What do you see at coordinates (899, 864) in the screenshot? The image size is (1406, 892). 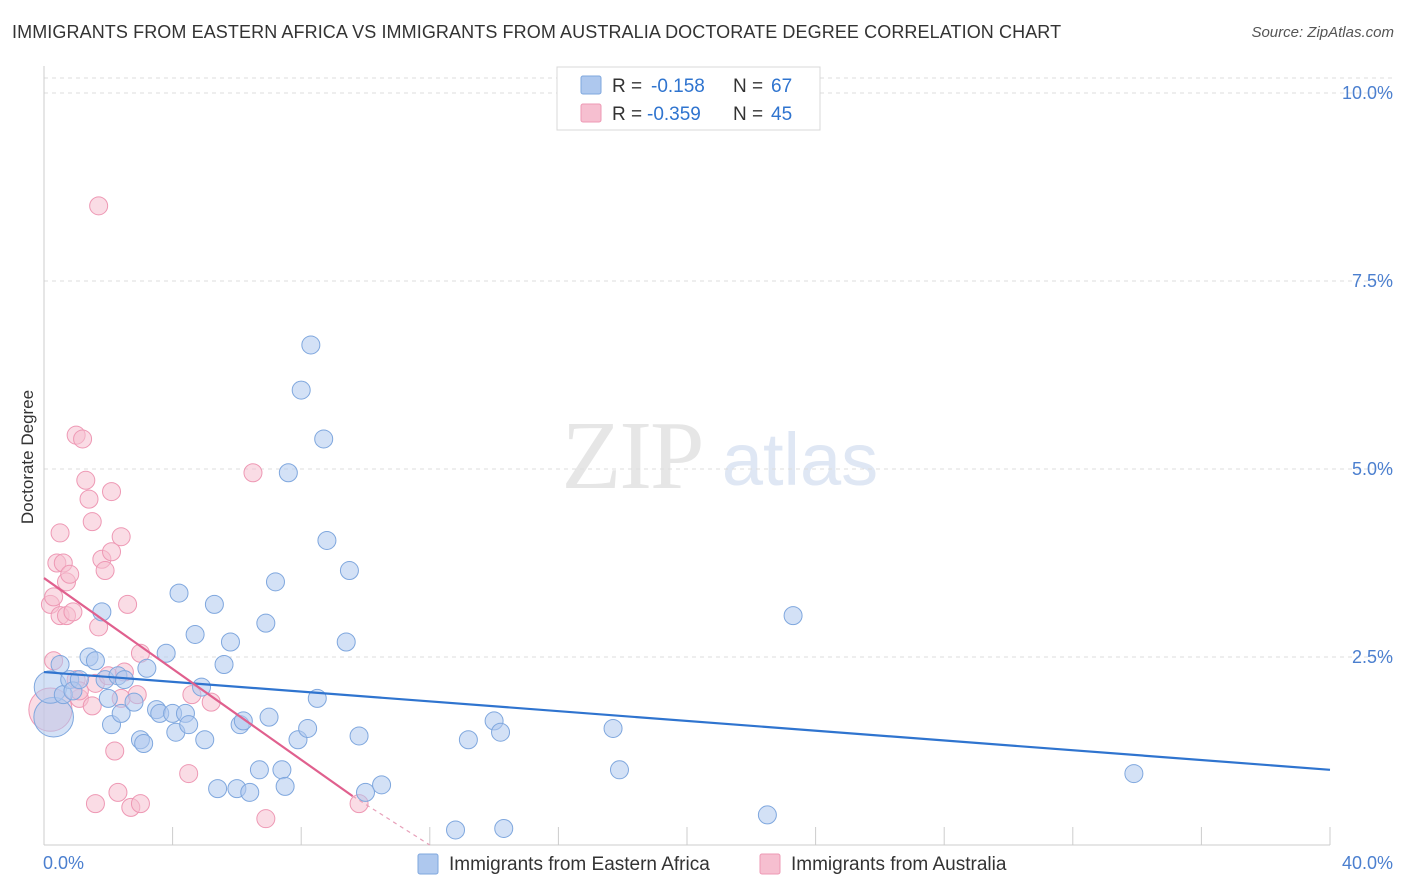 I see `legend-label-australia: Immigrants from Australia` at bounding box center [899, 864].